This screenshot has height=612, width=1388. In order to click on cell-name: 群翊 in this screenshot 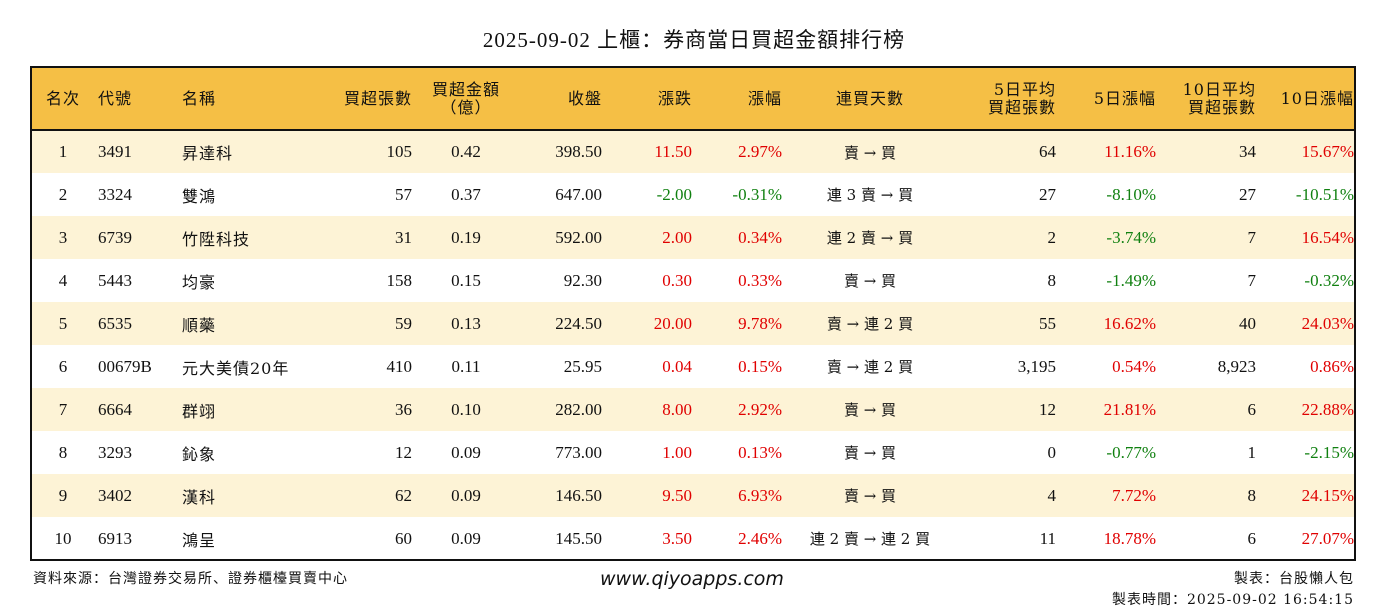, I will do `click(199, 411)`.